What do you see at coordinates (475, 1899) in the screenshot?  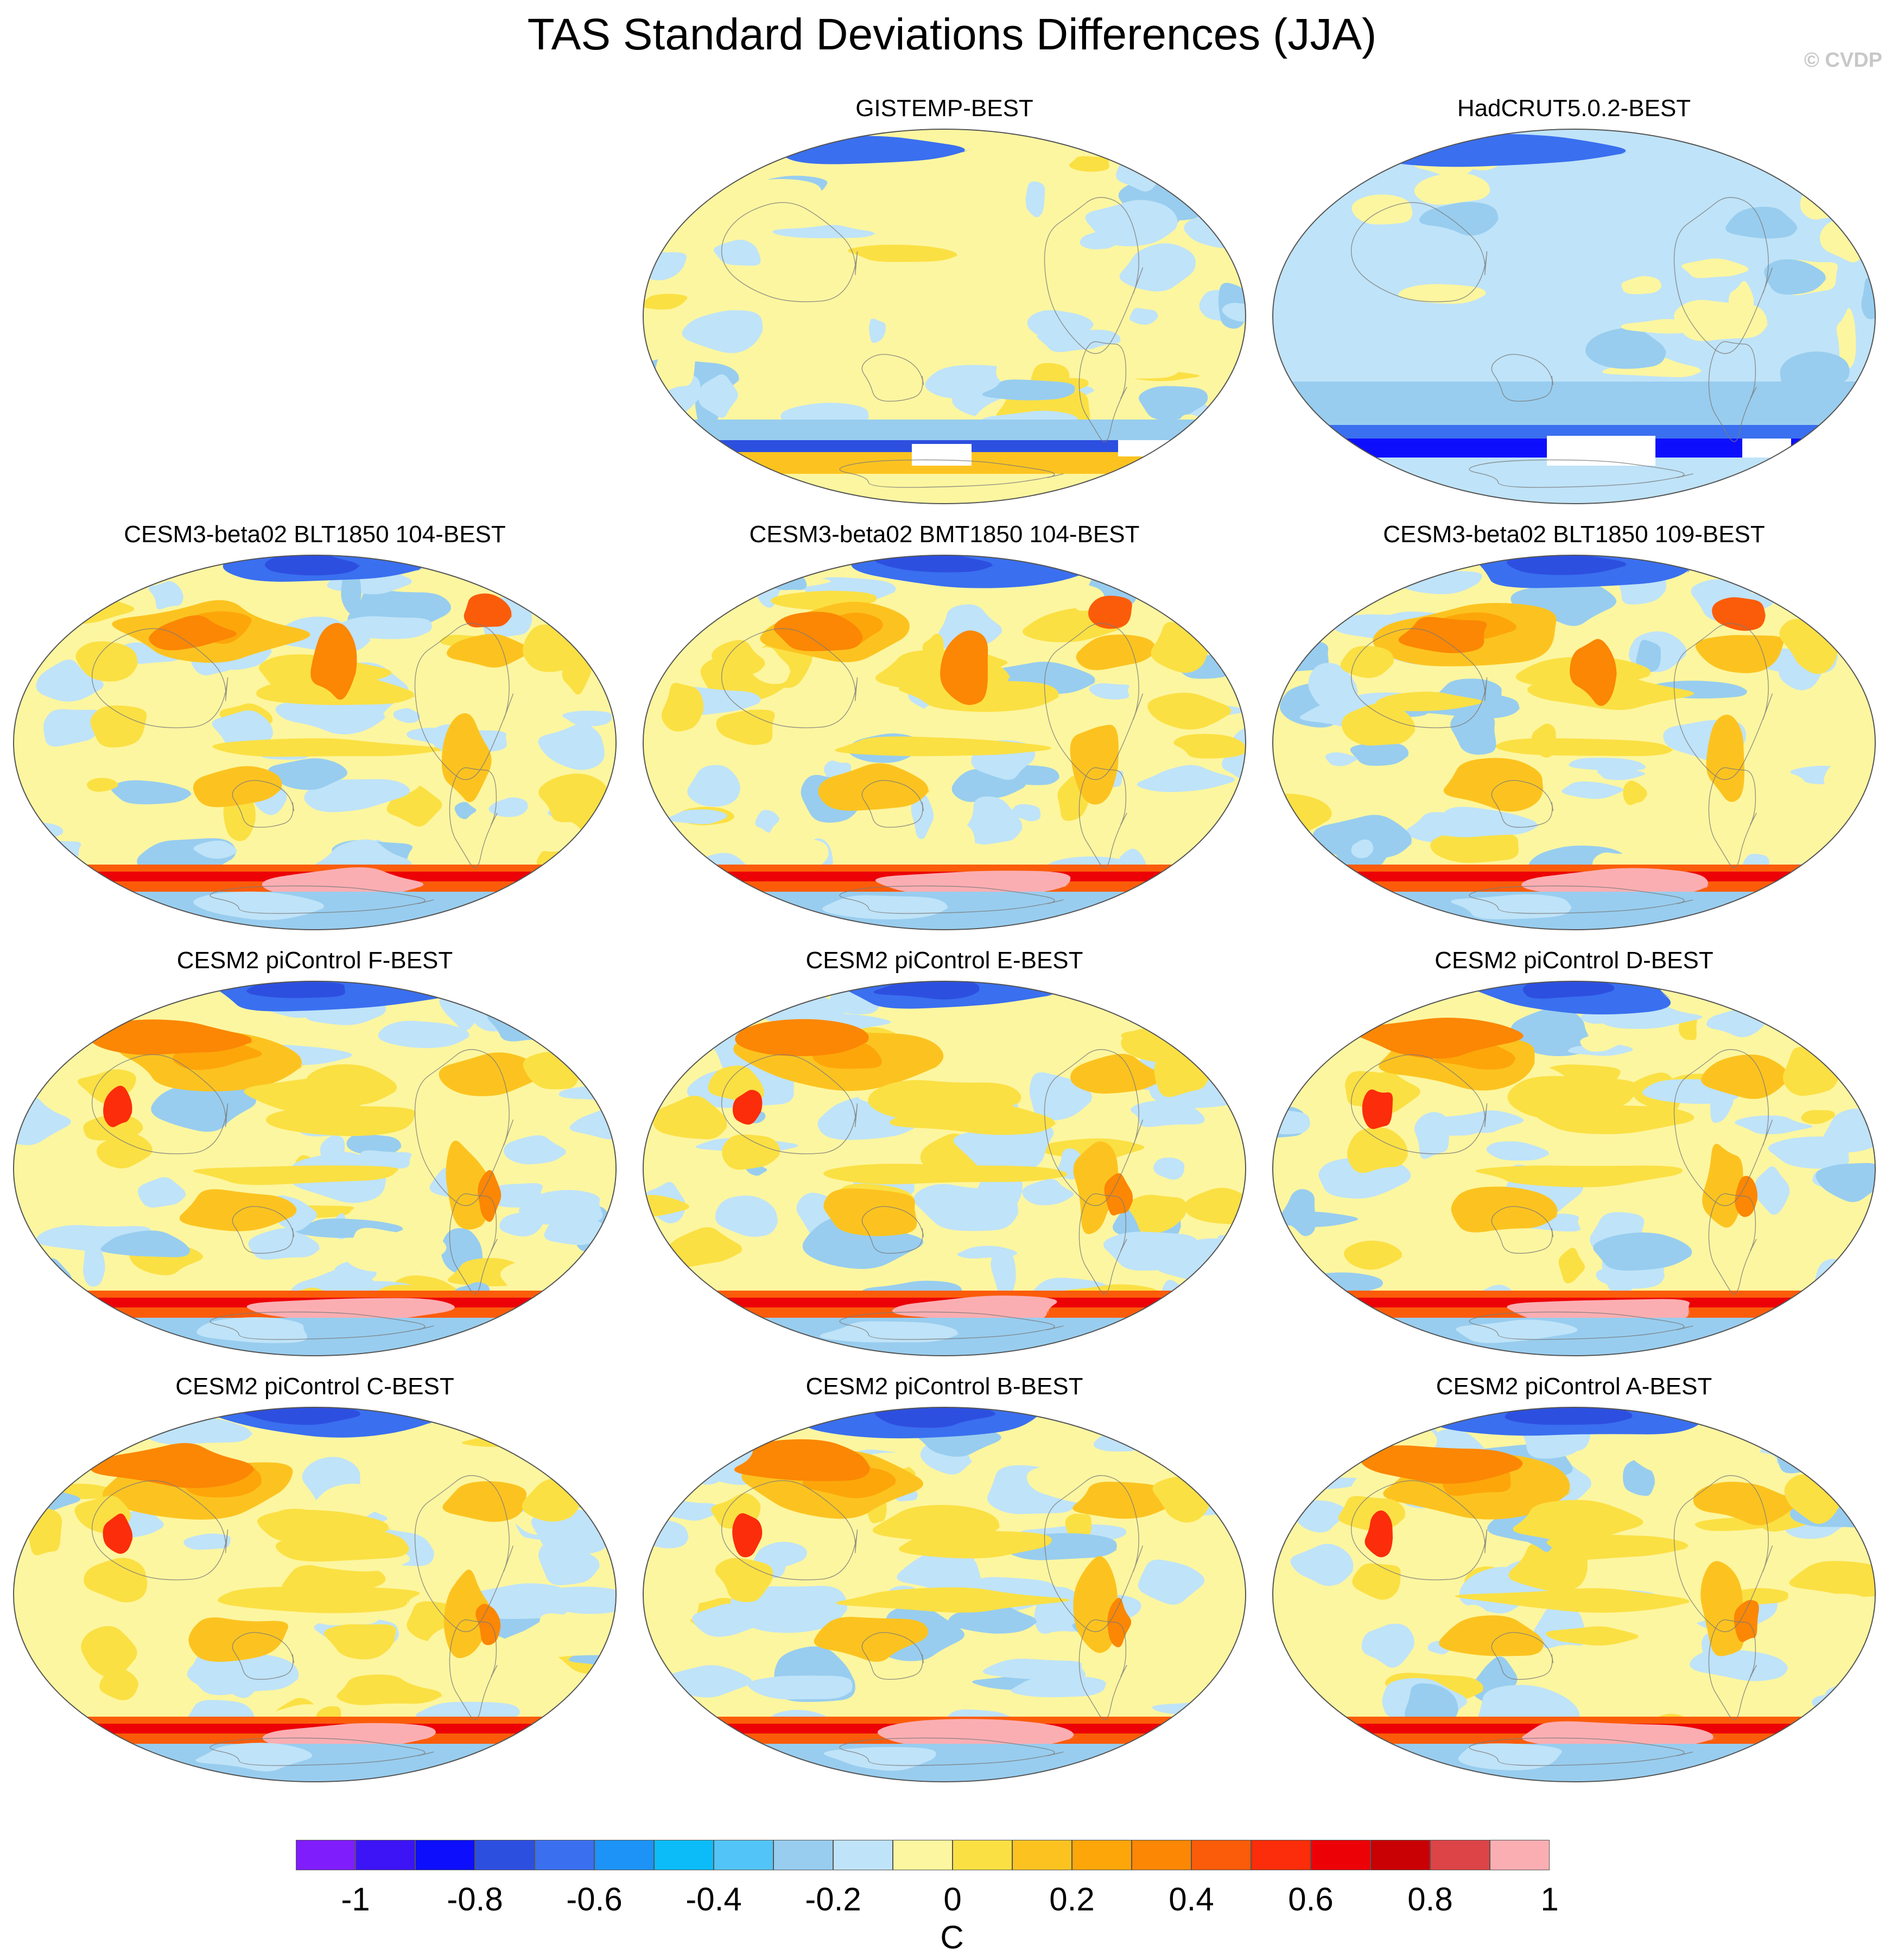 I see `colorbar-tick-label: -0.8` at bounding box center [475, 1899].